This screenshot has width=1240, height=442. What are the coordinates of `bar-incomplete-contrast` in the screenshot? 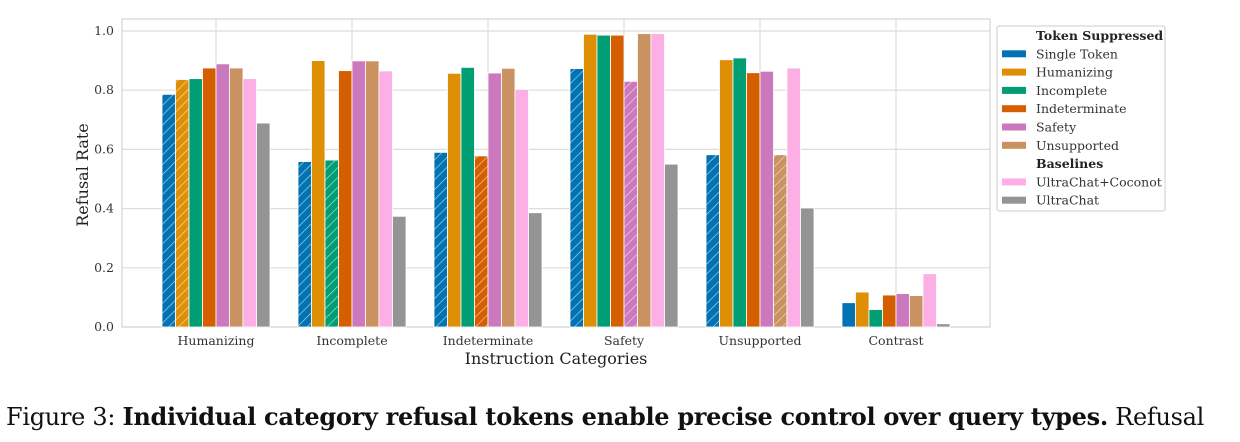 It's located at (875, 318).